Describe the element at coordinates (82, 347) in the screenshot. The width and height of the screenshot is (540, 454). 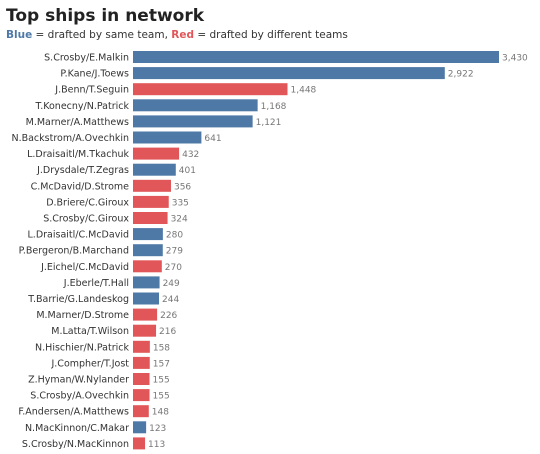
I see `category-label: N.Hischier/N.Patrick` at that location.